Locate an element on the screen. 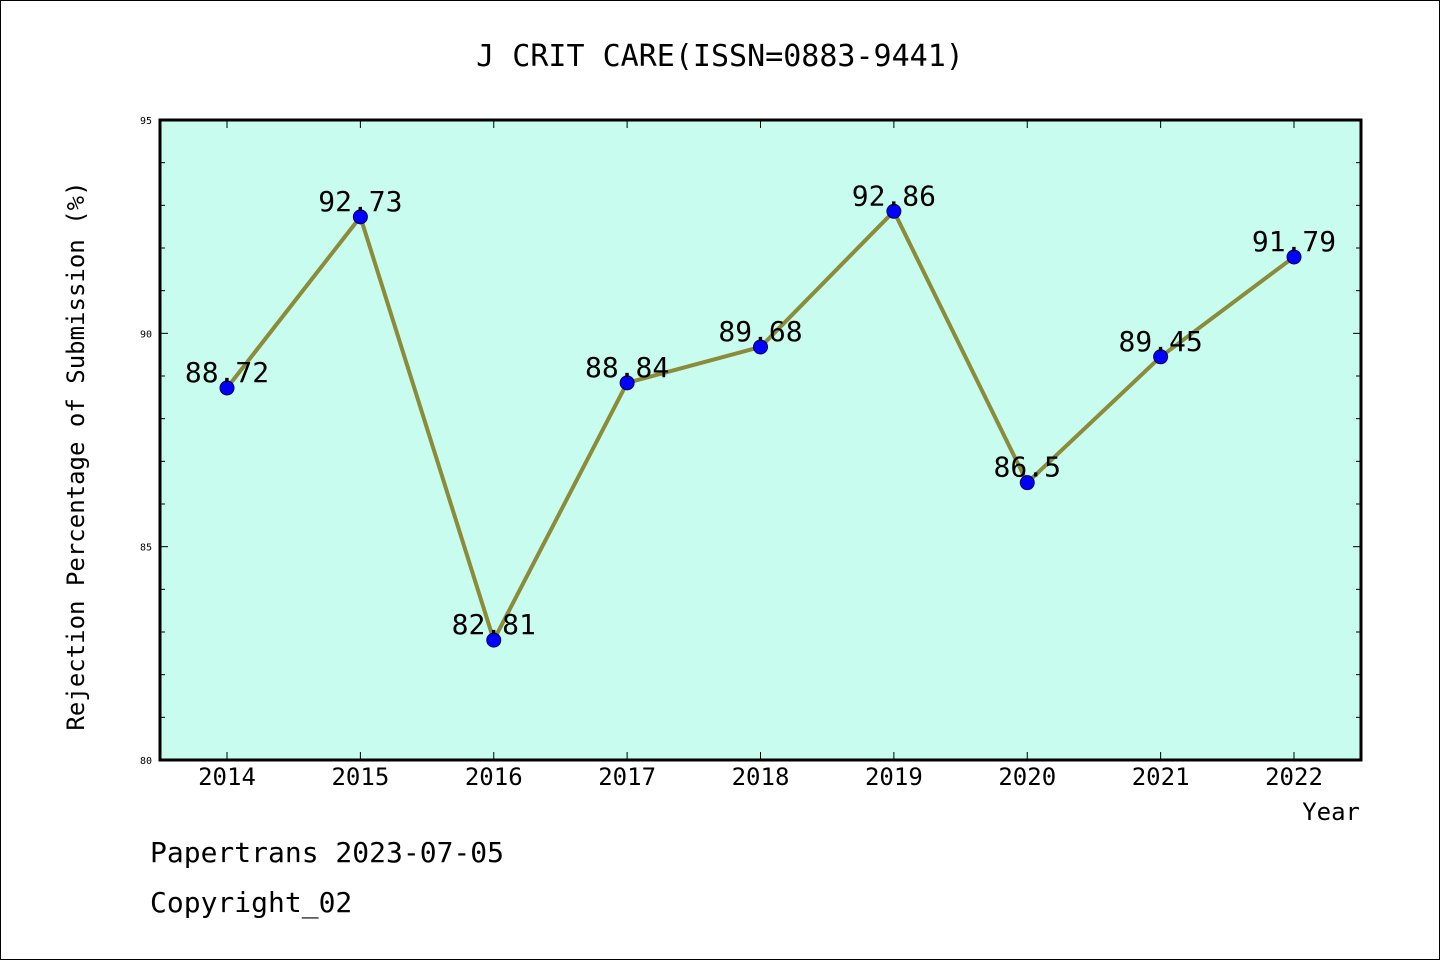 This screenshot has width=1440, height=960. x-tick-label: 2021 is located at coordinates (1161, 777).